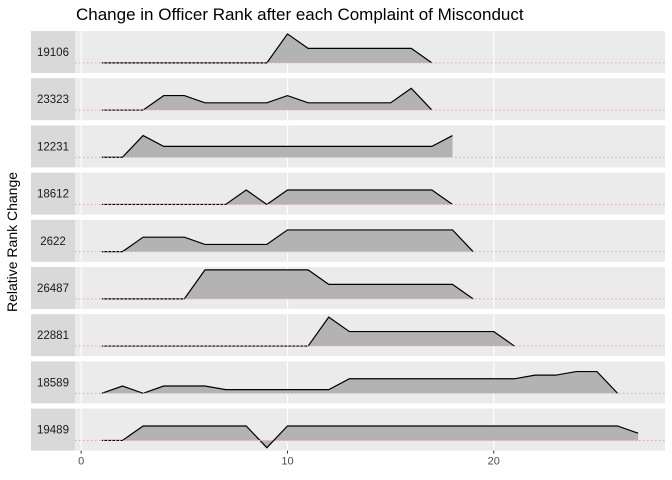 This screenshot has height=480, width=672. I want to click on facet-panel: 19106, so click(348, 52).